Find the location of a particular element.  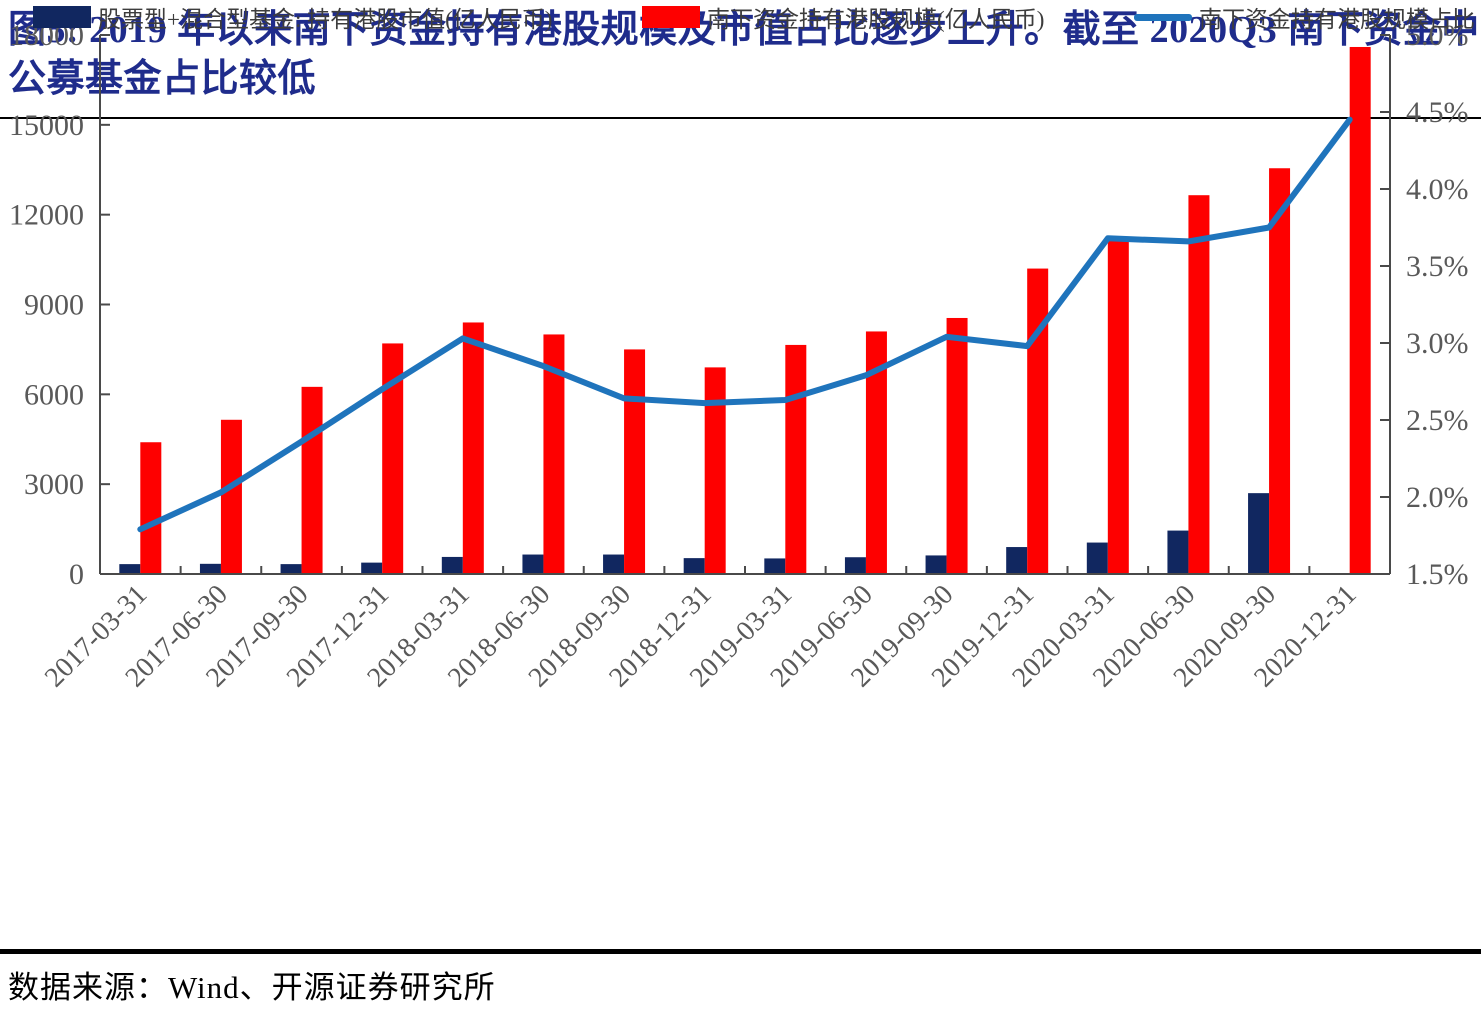

legend-item-label: 南下资金持有港股规模占比 is located at coordinates (1336, 19).